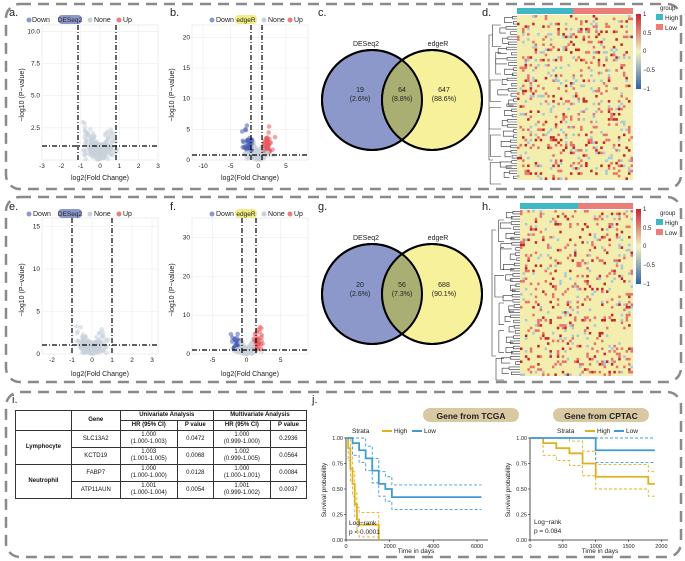 This screenshot has width=685, height=561. I want to click on panel-label-j: j., so click(314, 400).